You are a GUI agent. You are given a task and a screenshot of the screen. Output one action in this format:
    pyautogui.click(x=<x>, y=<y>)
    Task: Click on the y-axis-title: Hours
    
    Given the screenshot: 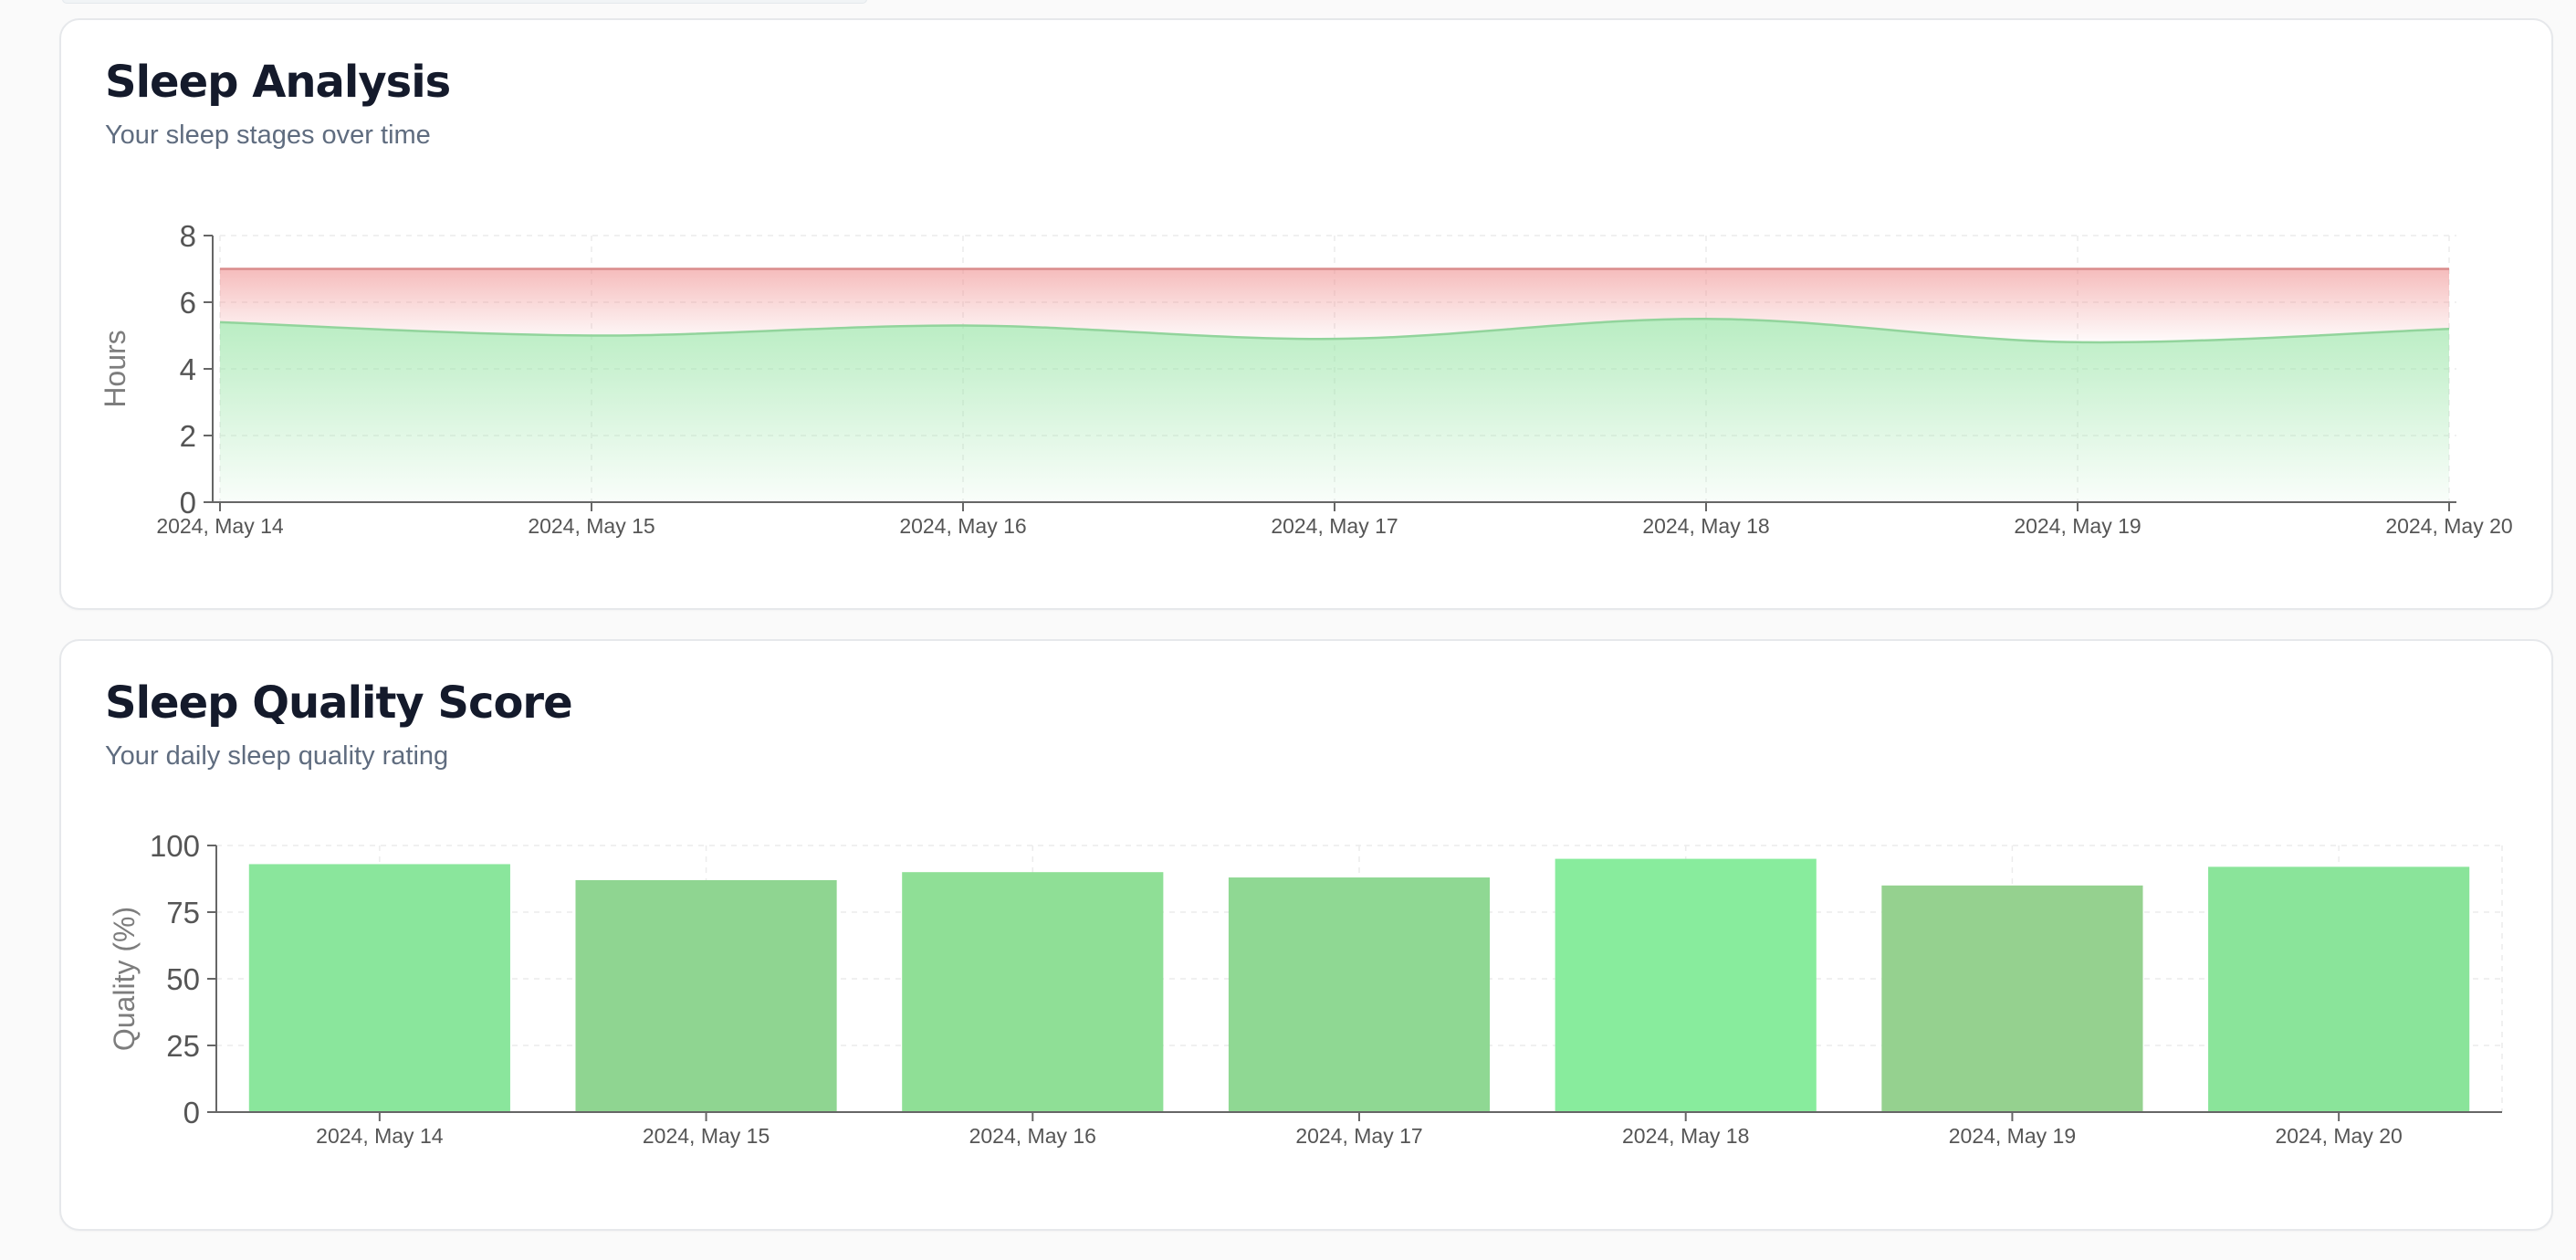 What is the action you would take?
    pyautogui.click(x=115, y=368)
    